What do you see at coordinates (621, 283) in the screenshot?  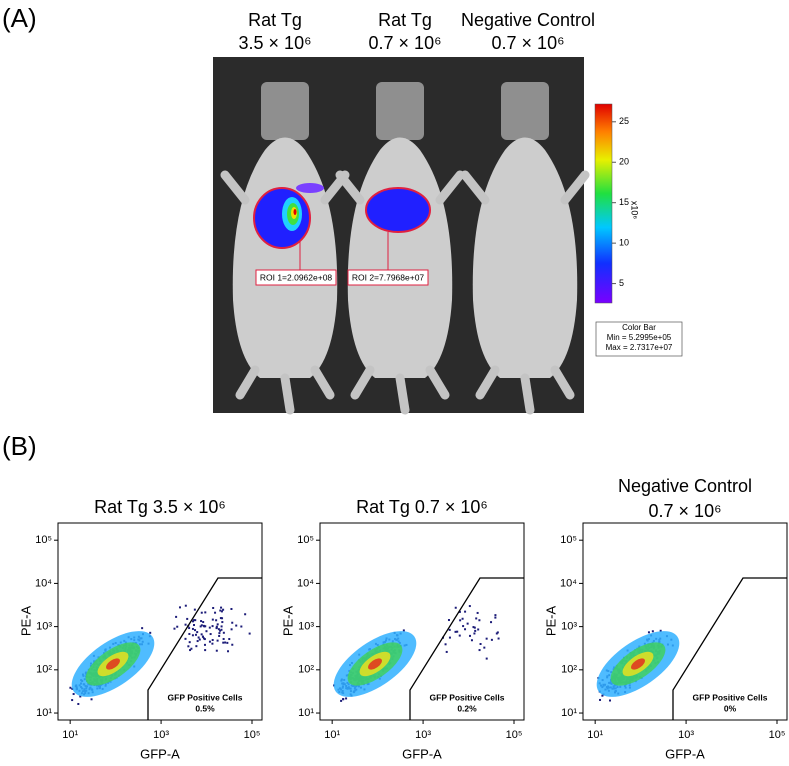 I see `color-bar-tick-label: 5` at bounding box center [621, 283].